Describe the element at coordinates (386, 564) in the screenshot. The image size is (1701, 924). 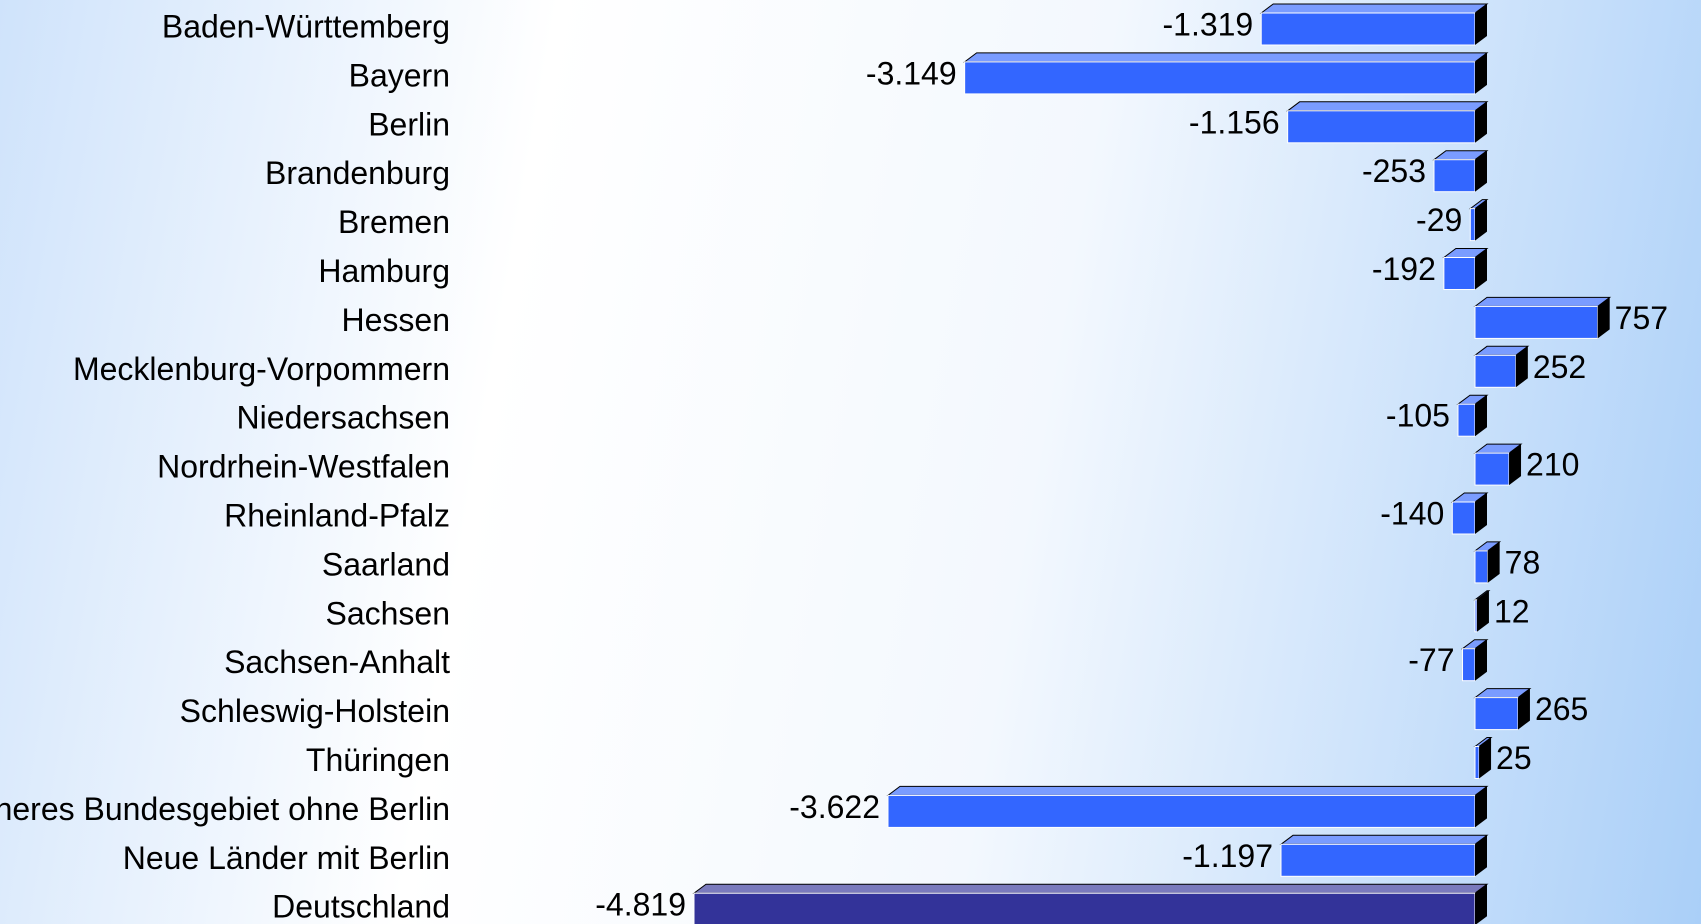
I see `category-label: Saarland` at that location.